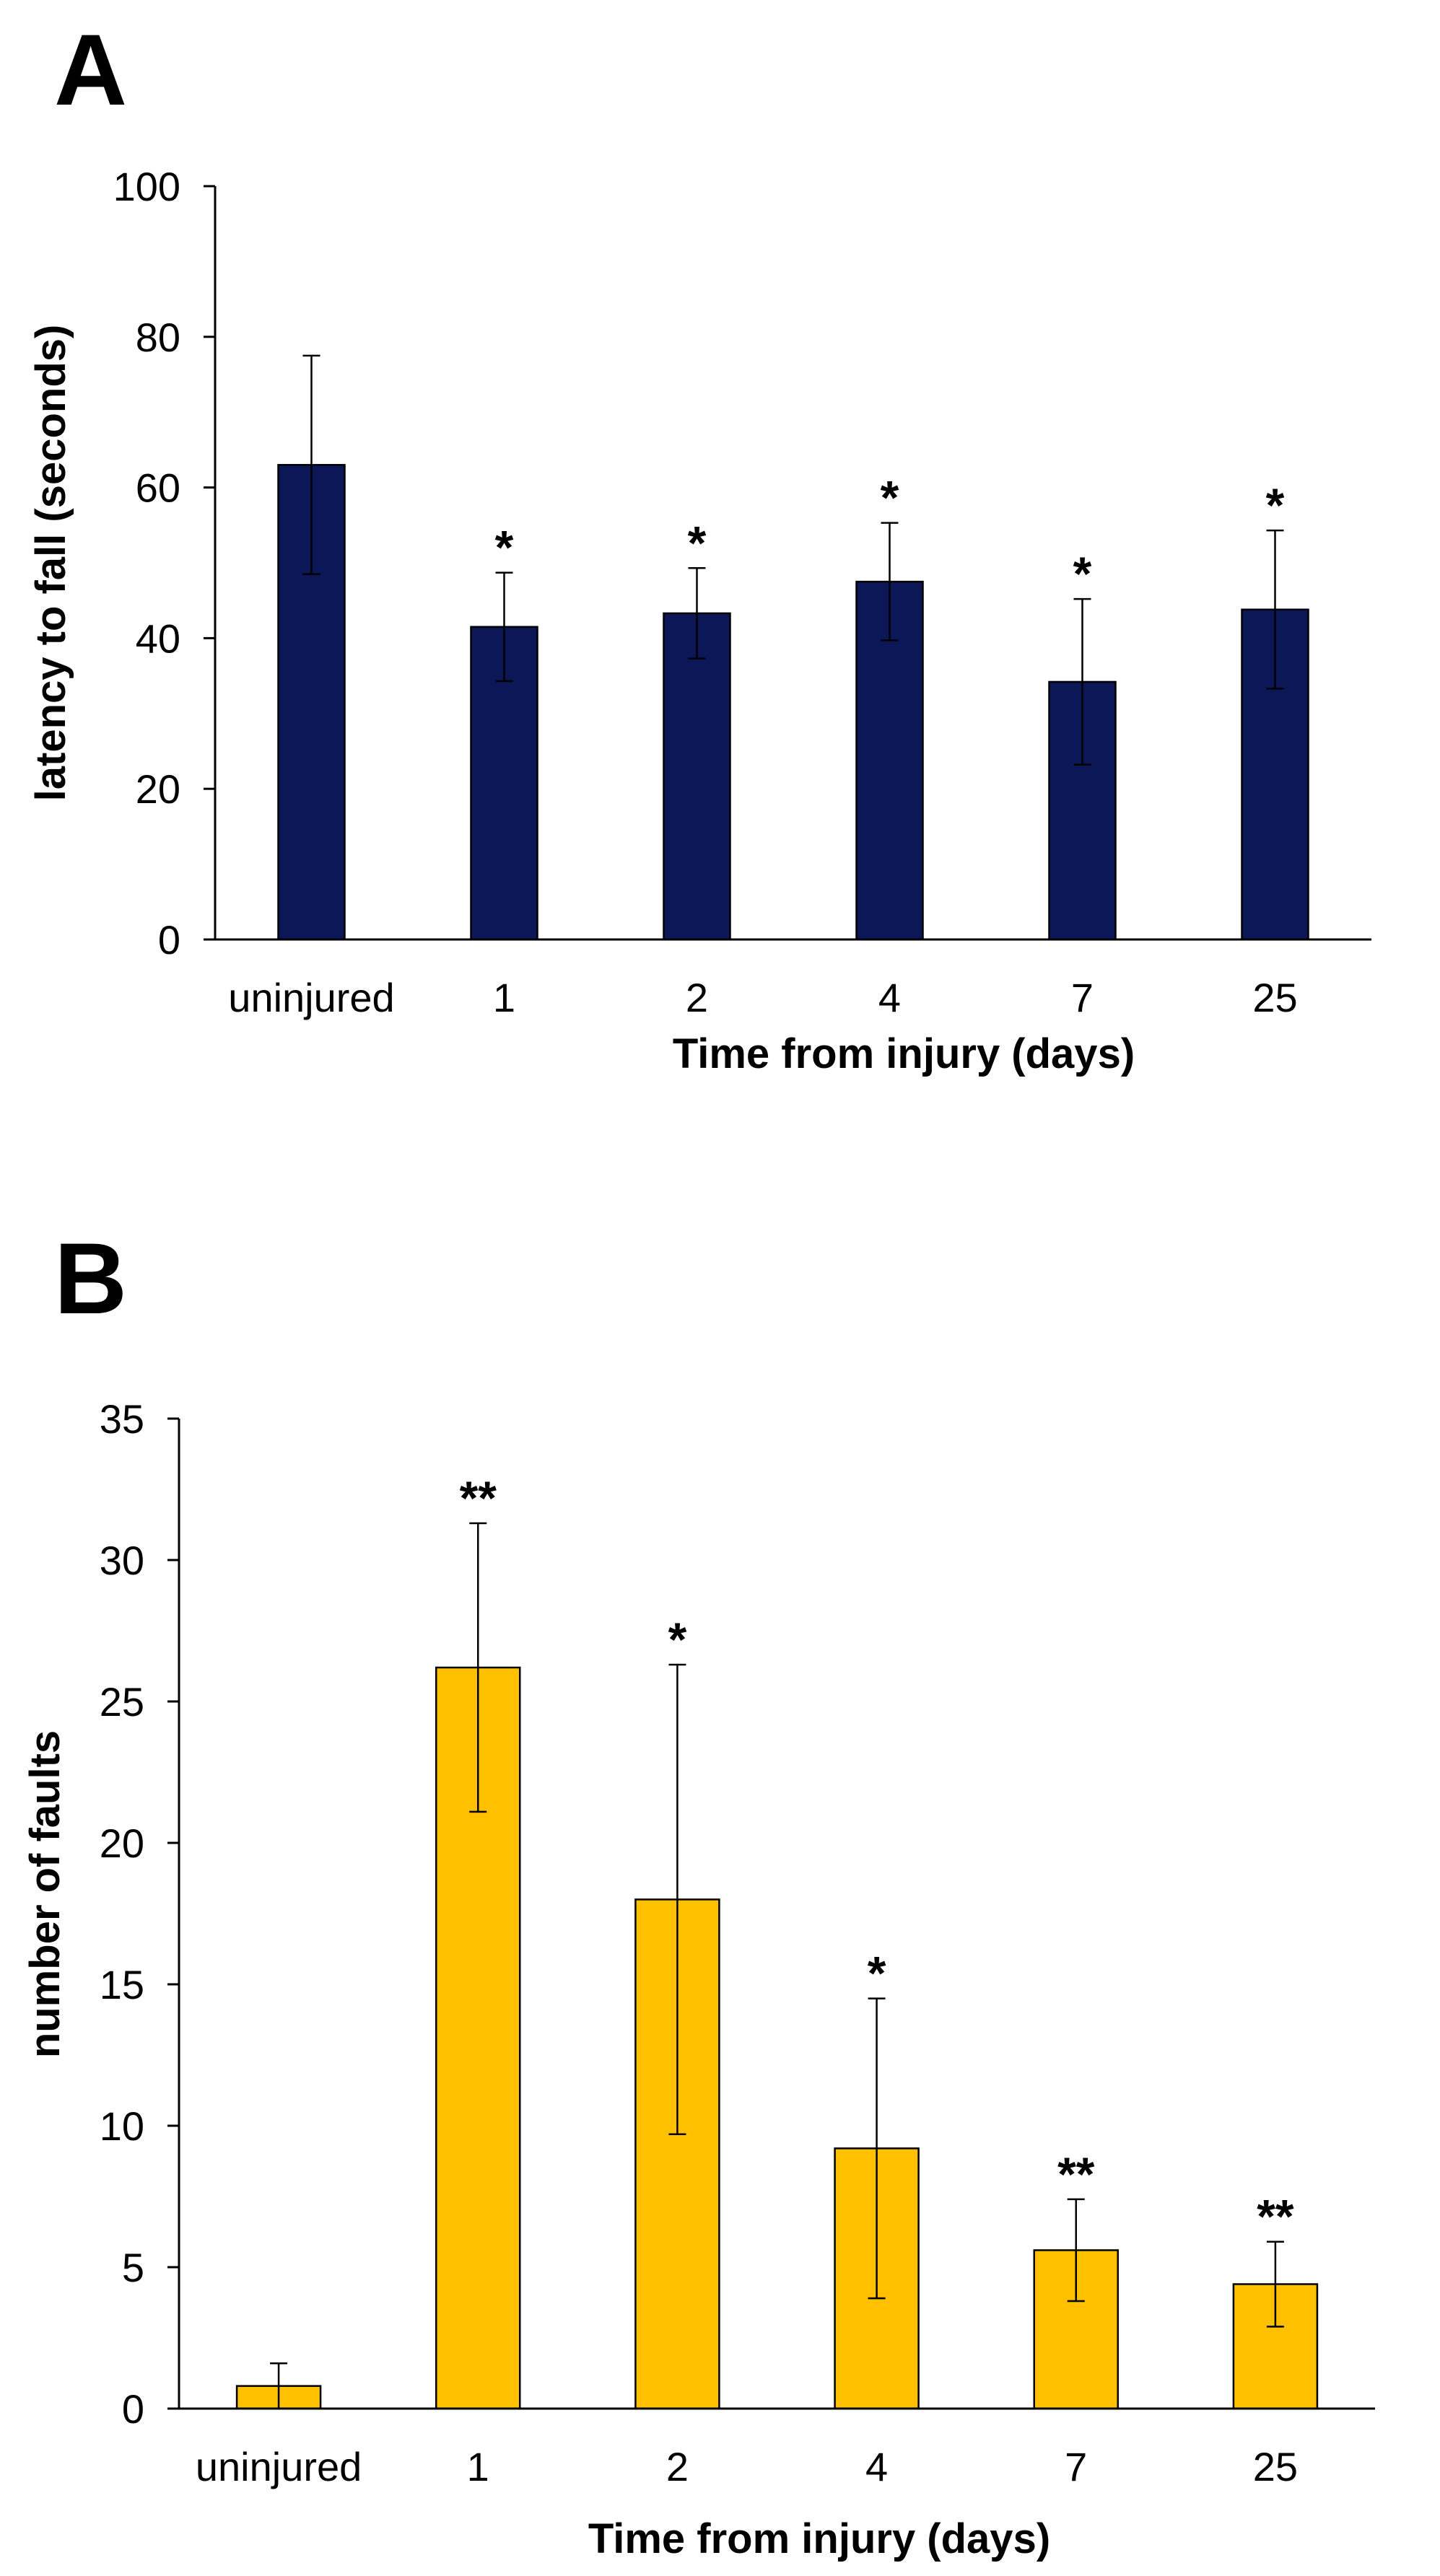  I want to click on panel-a-y-ticks: 0 20 40 60 80 100, so click(164, 563).